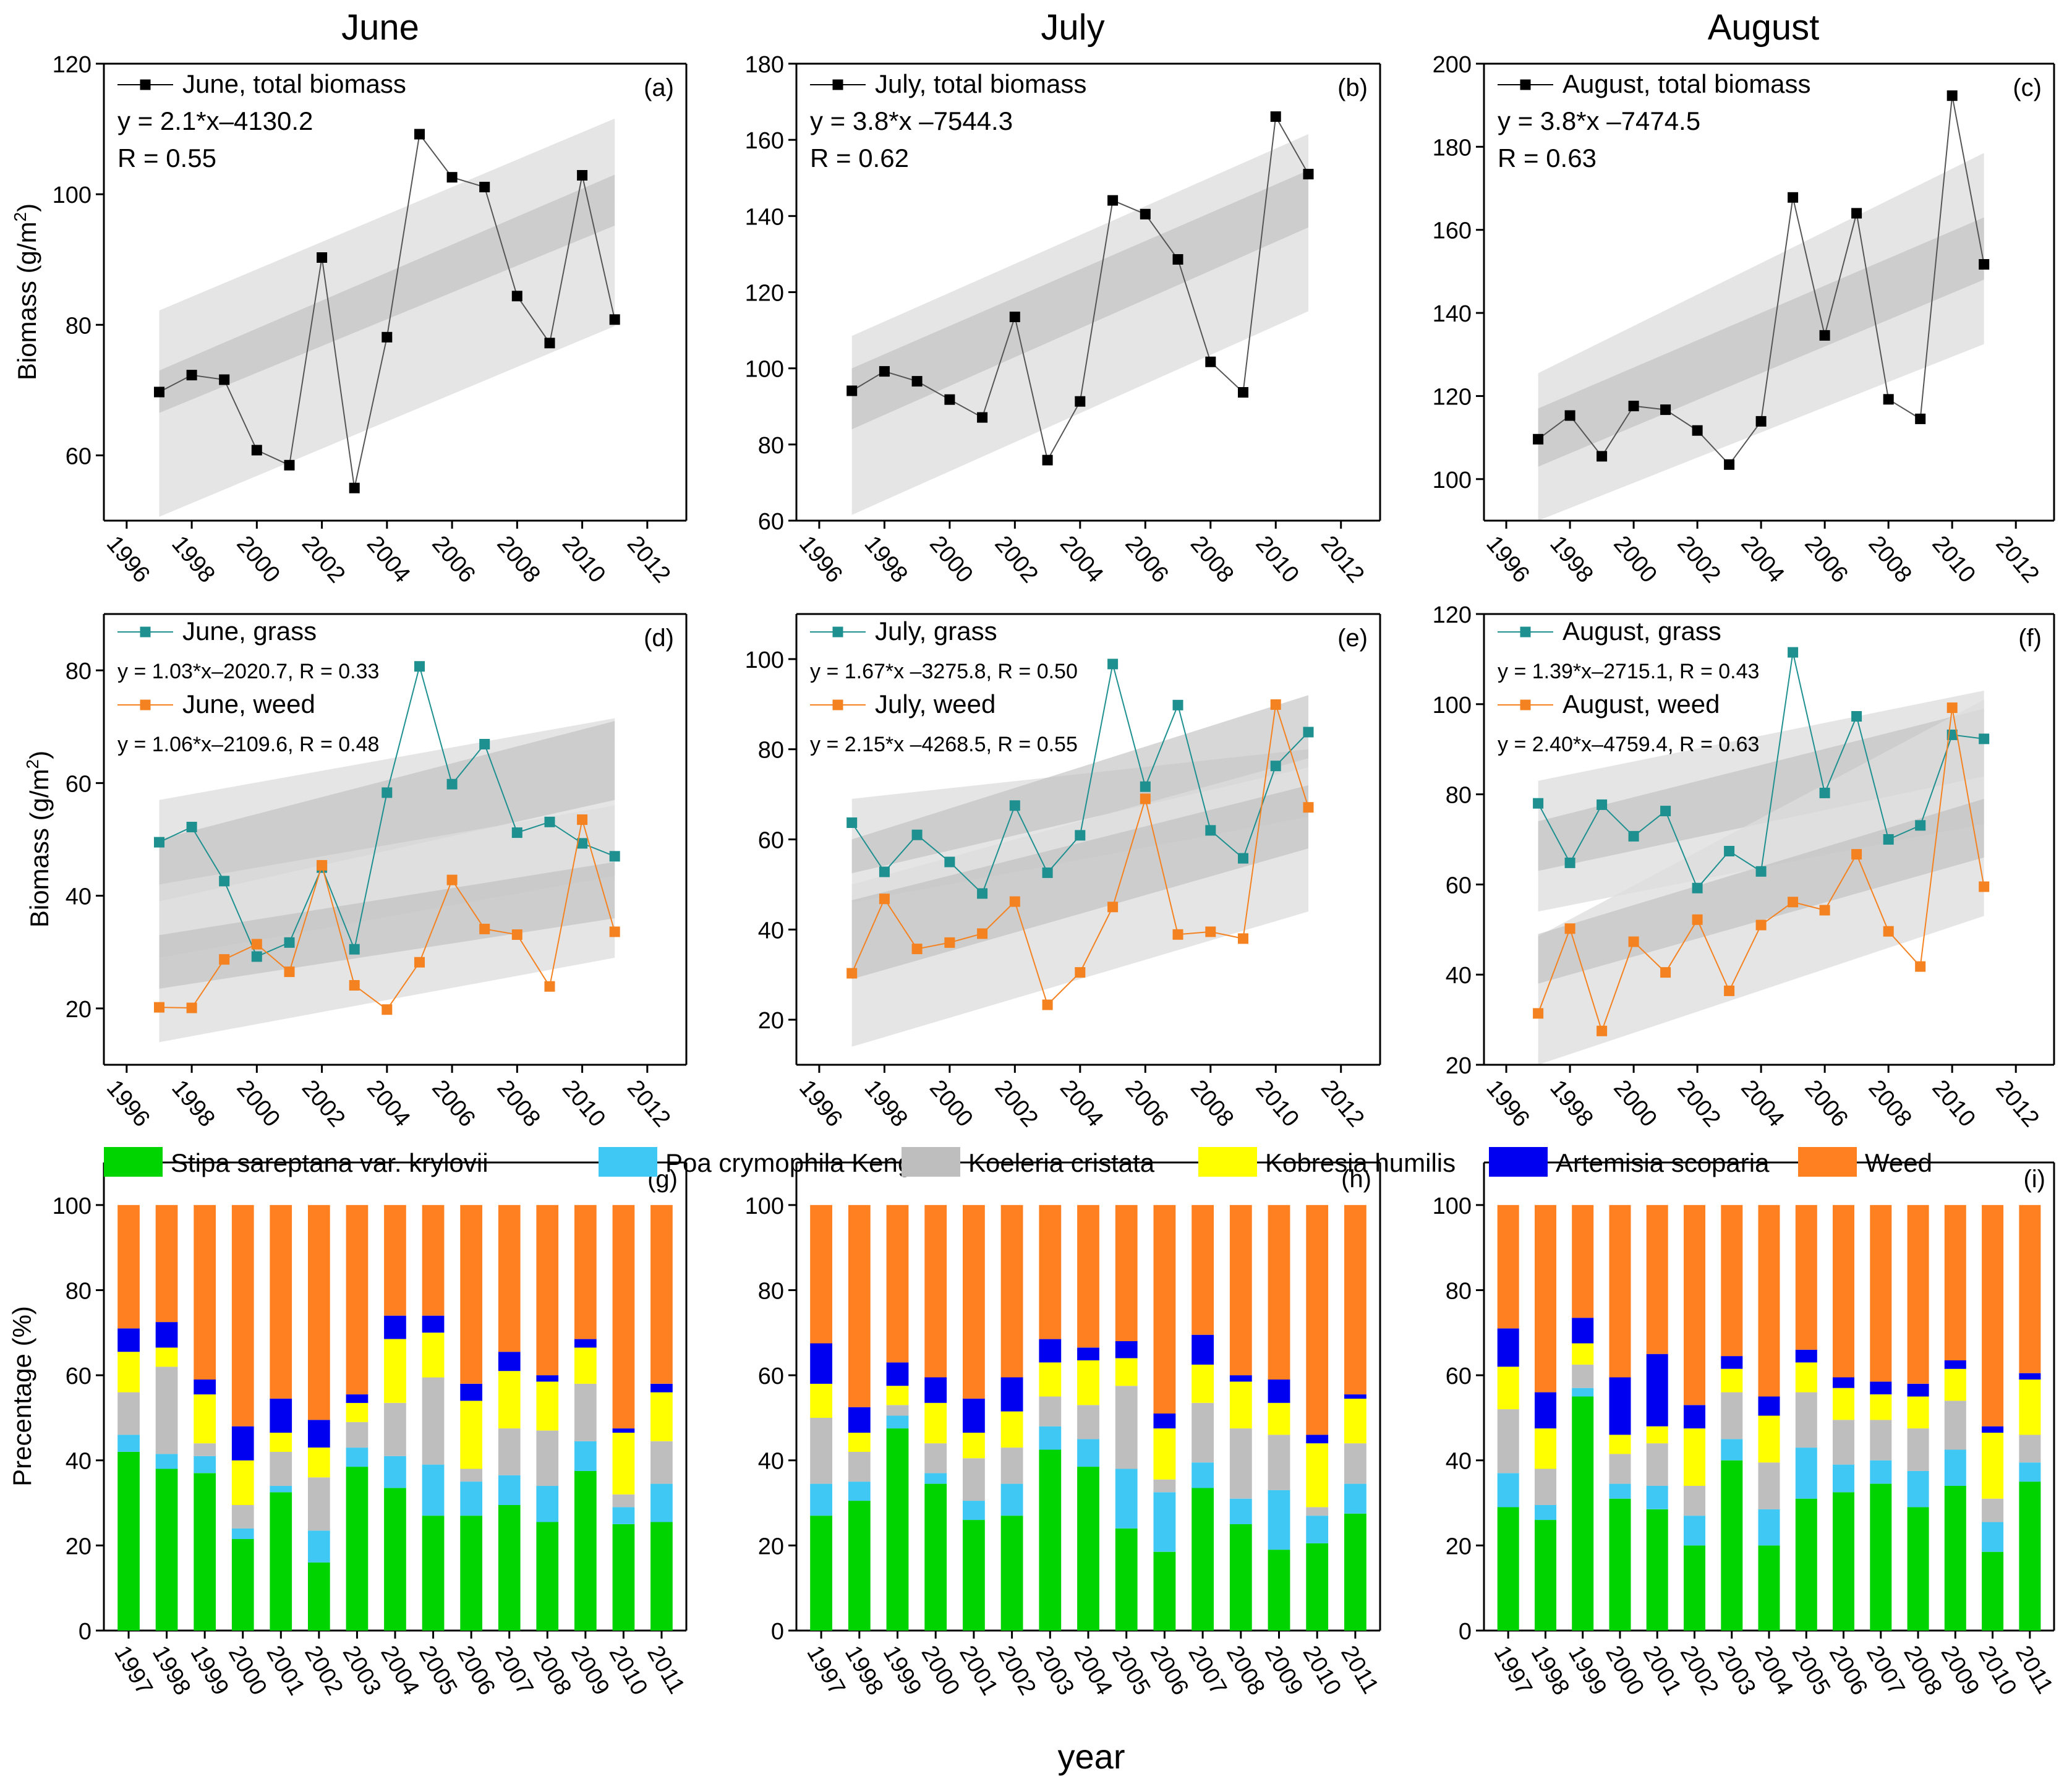 The image size is (2072, 1787). What do you see at coordinates (1794, 197) in the screenshot?
I see `data-point-total-2005` at bounding box center [1794, 197].